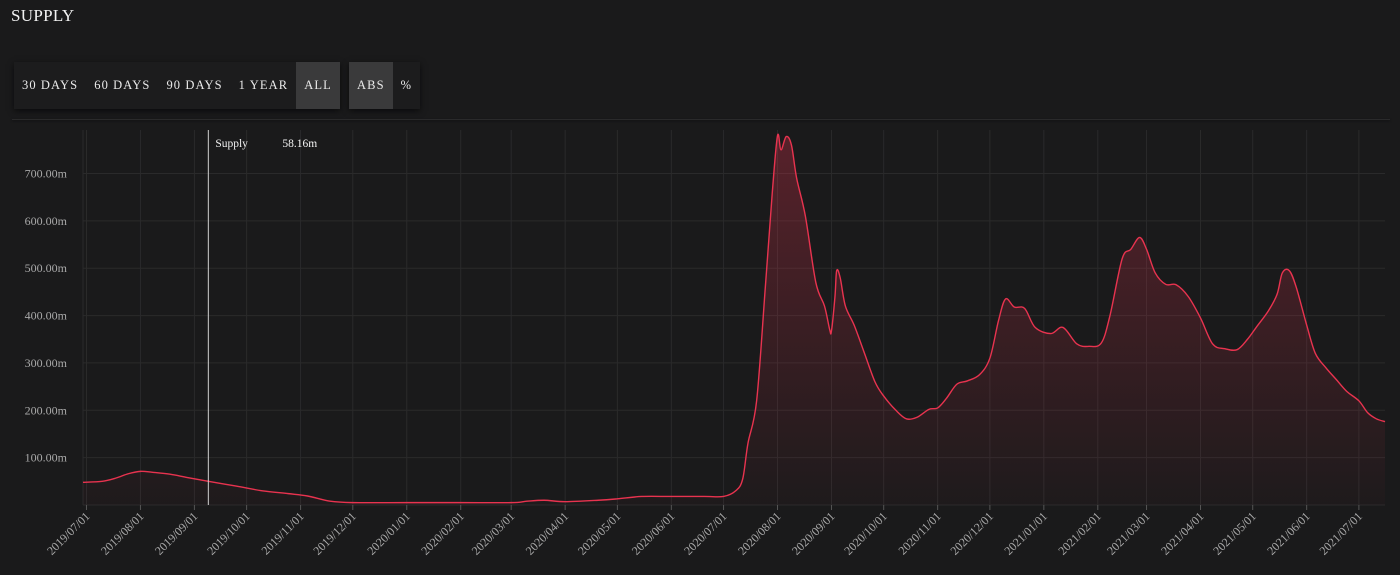 This screenshot has width=1400, height=575. I want to click on y-tick-label: 700.00m, so click(46, 174).